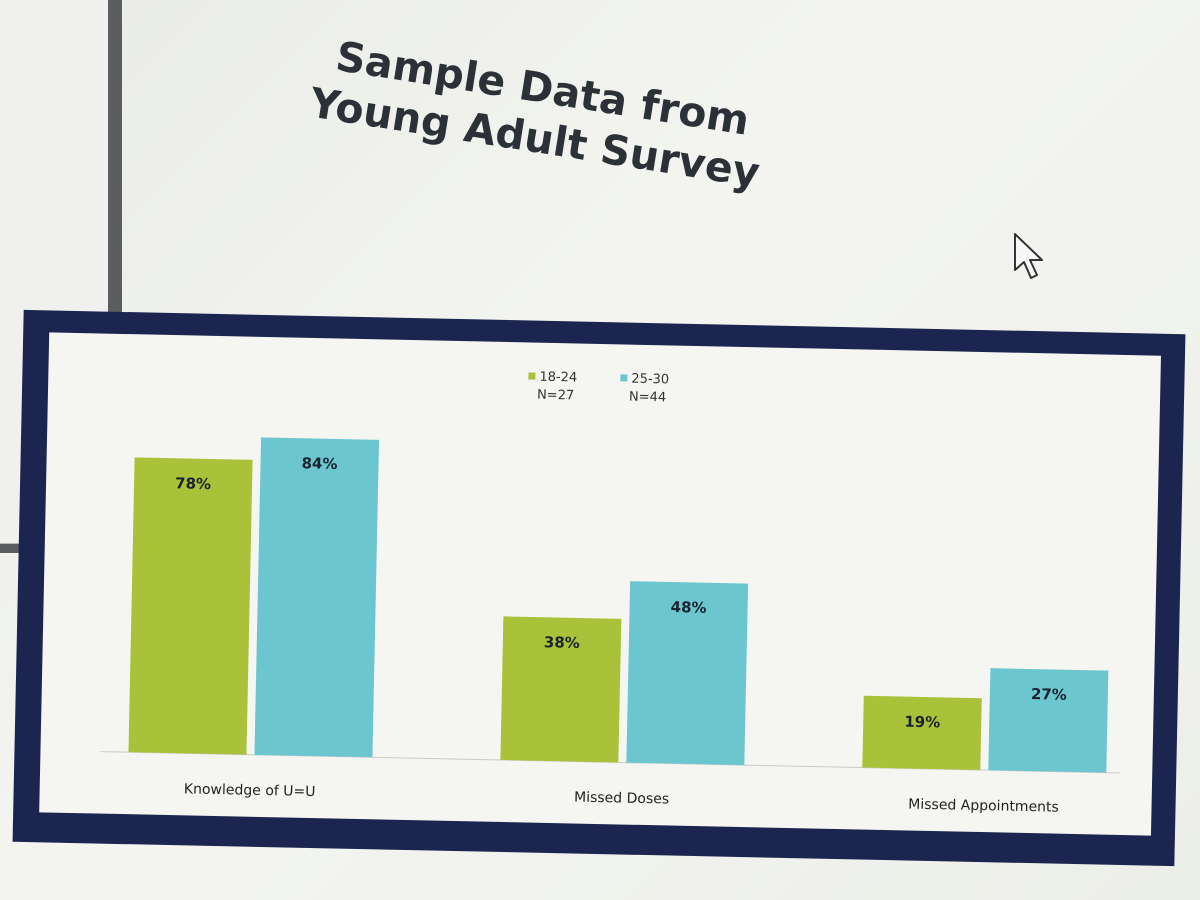  I want to click on data-label-1-0: 84%, so click(319, 463).